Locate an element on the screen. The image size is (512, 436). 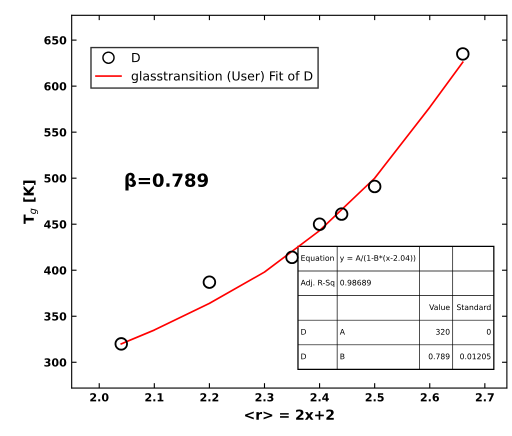
annotation: β=0.789 is located at coordinates (166, 181).